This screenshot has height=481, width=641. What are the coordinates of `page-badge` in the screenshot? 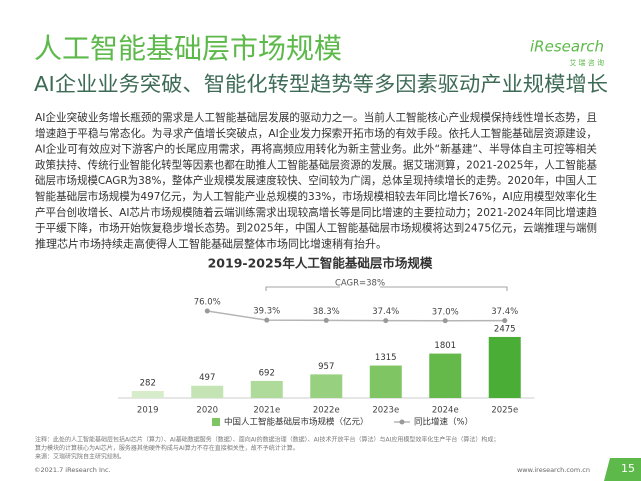 It's located at (622, 469).